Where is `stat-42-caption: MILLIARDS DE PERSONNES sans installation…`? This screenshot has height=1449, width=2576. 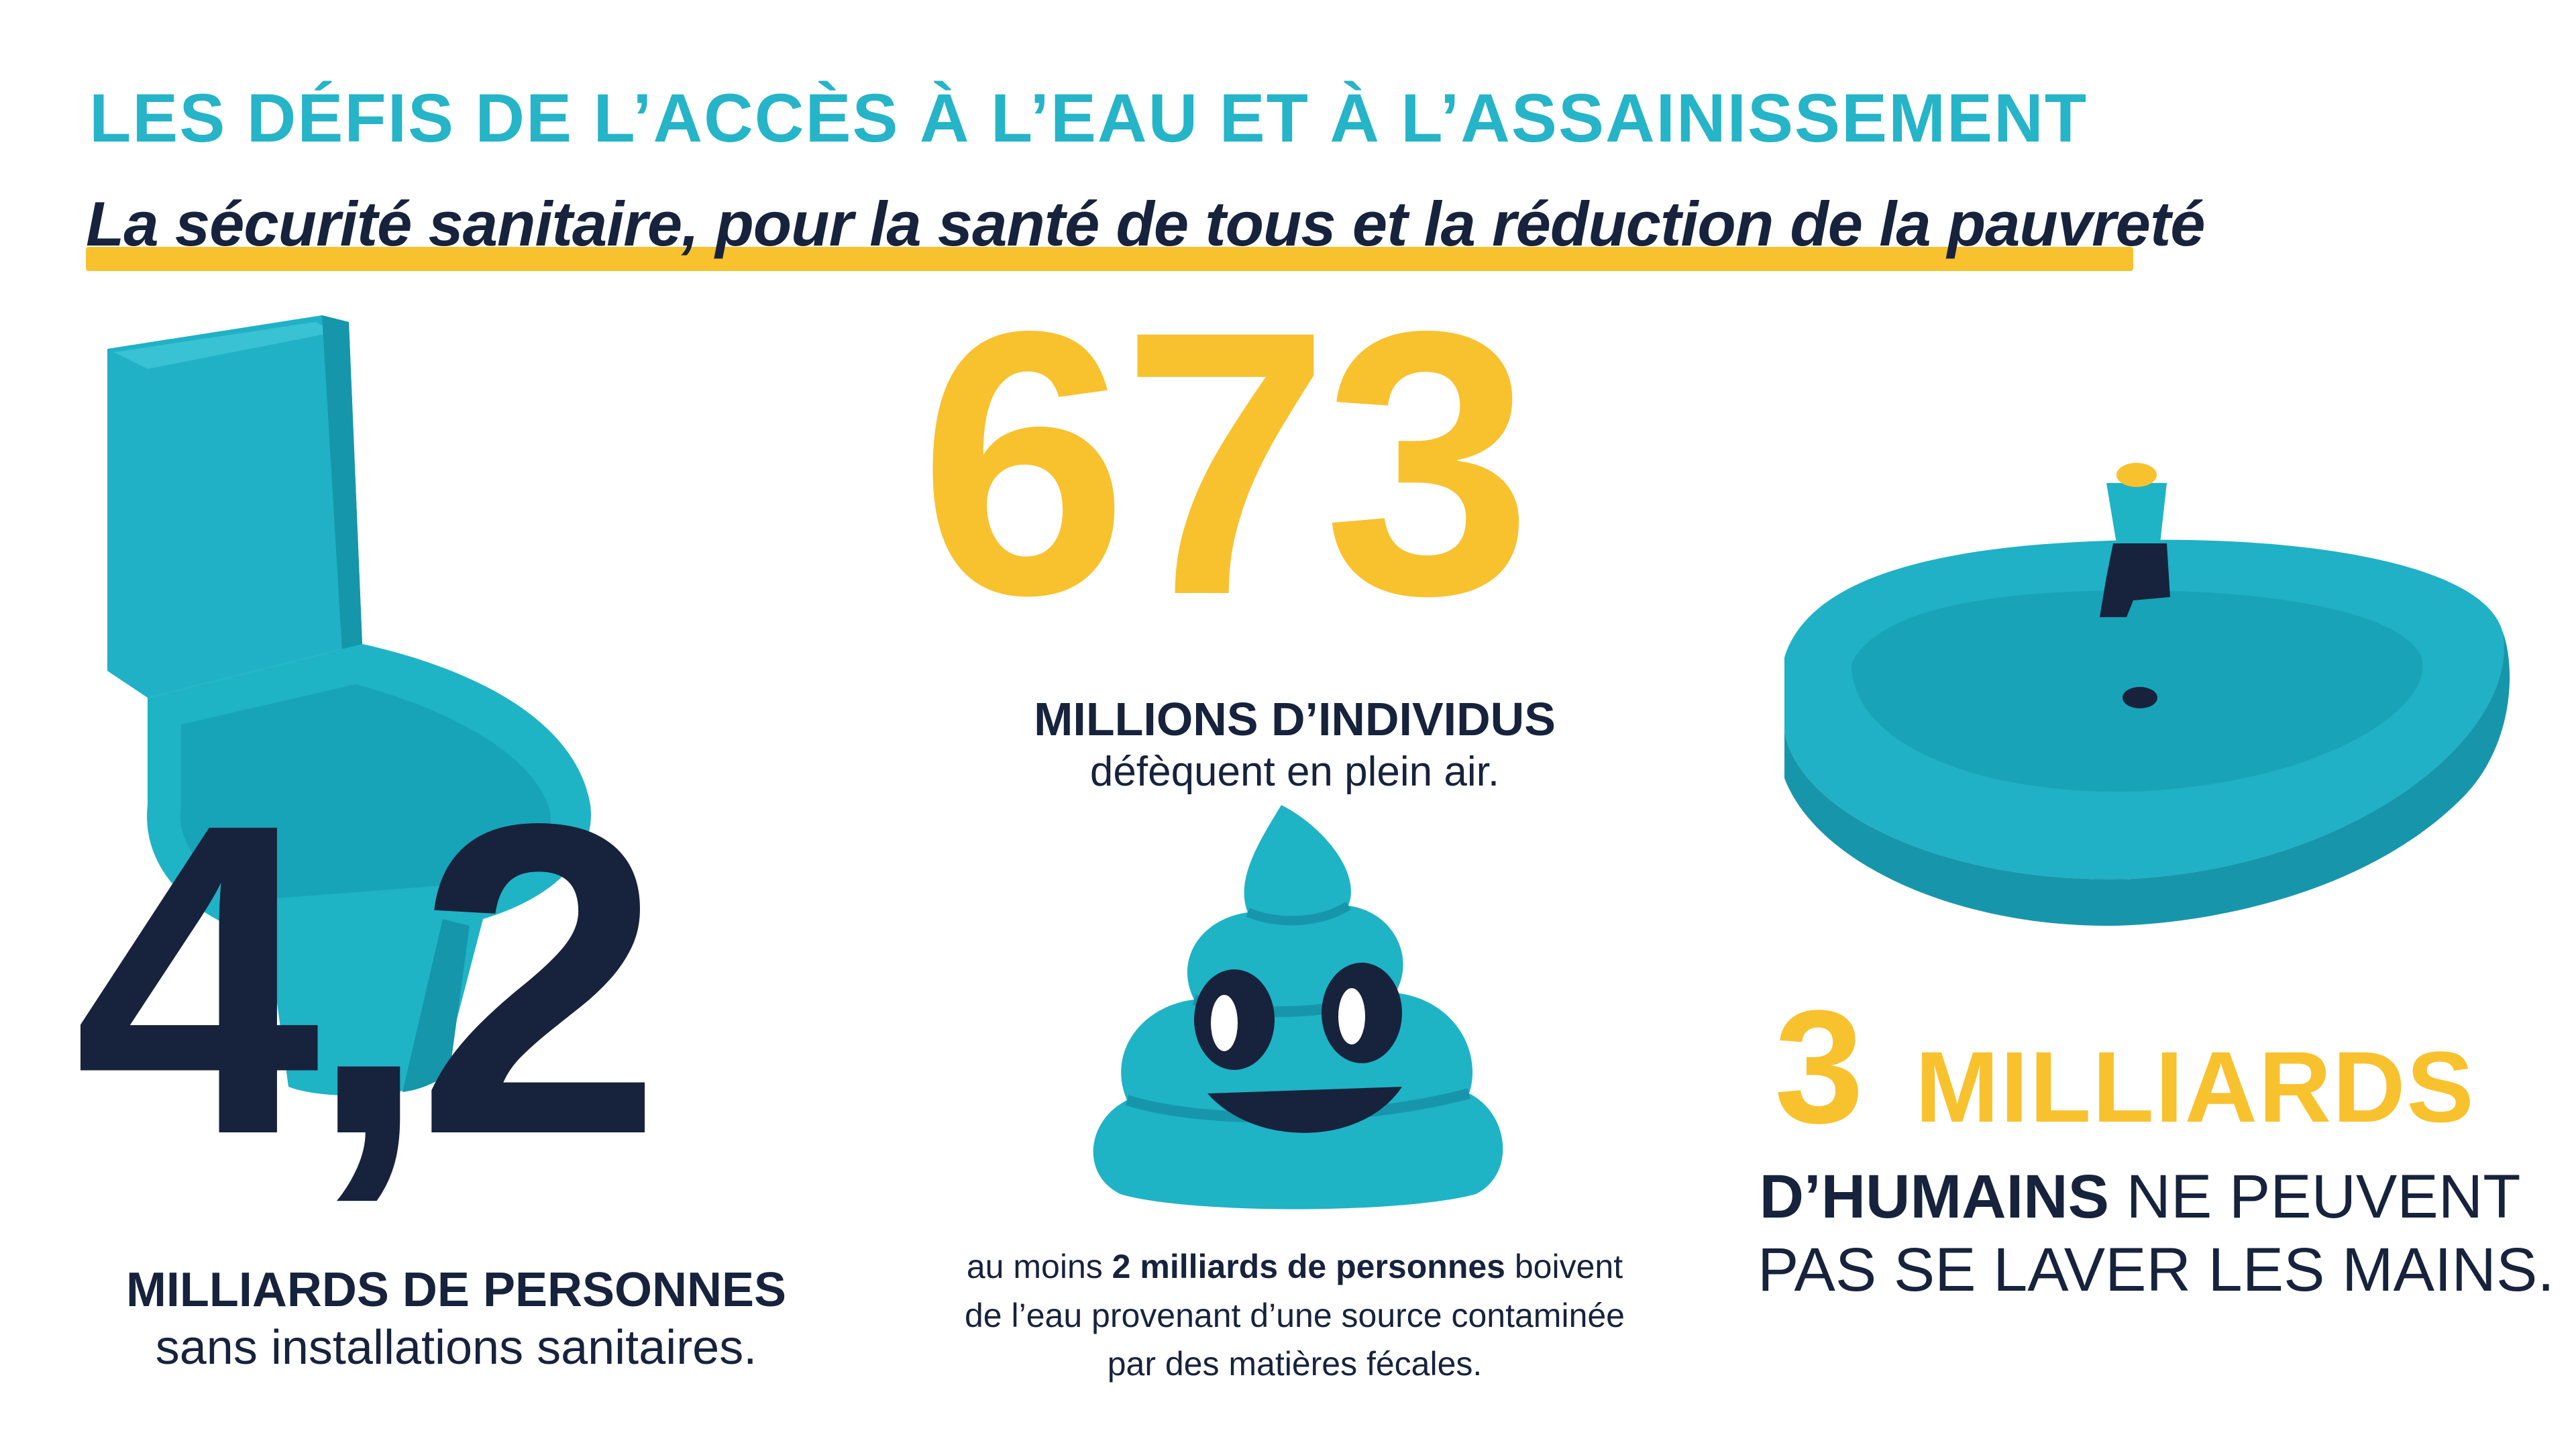 stat-42-caption: MILLIARDS DE PERSONNES sans installation… is located at coordinates (456, 1319).